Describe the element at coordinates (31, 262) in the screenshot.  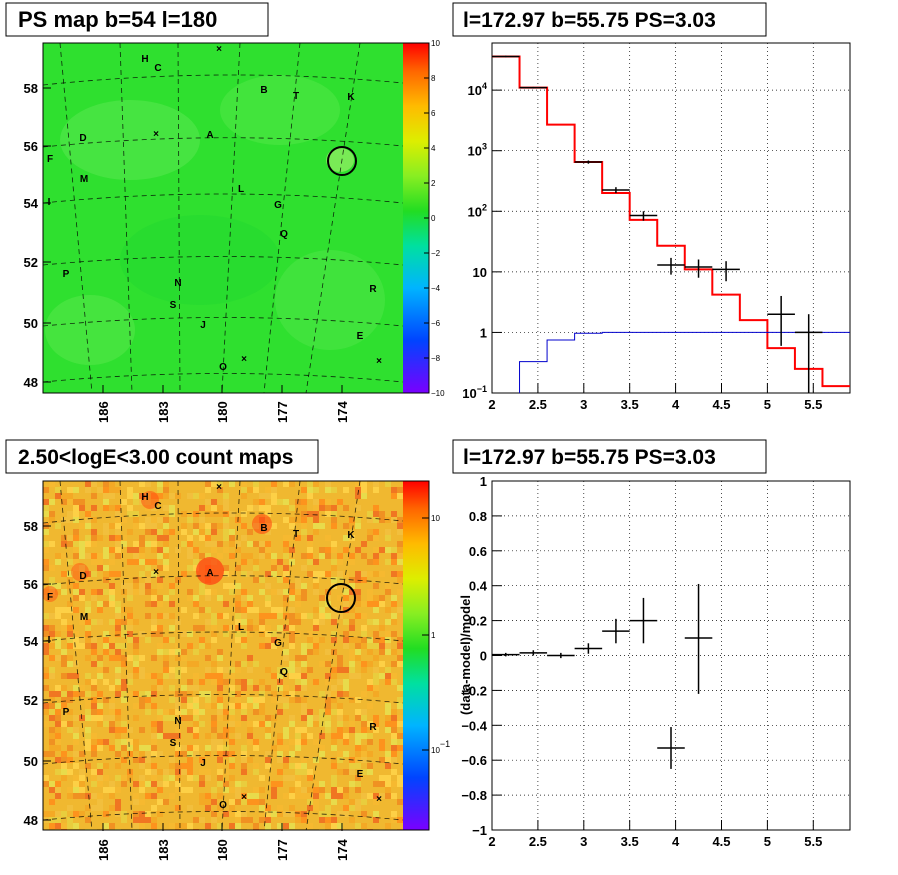
I see `y-tick-label: 52` at that location.